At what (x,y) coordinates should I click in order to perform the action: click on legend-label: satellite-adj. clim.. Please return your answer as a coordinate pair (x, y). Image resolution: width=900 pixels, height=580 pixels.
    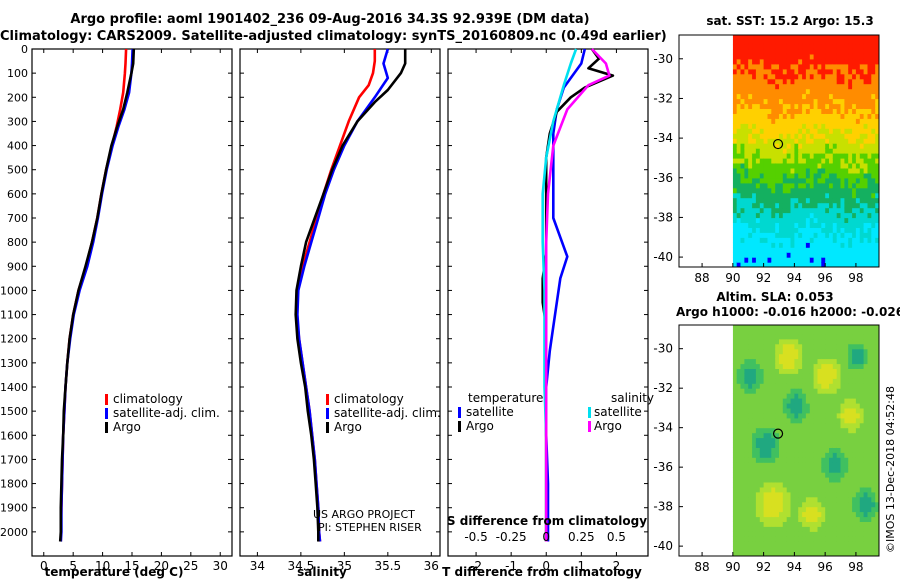
    Looking at the image, I should click on (166, 413).